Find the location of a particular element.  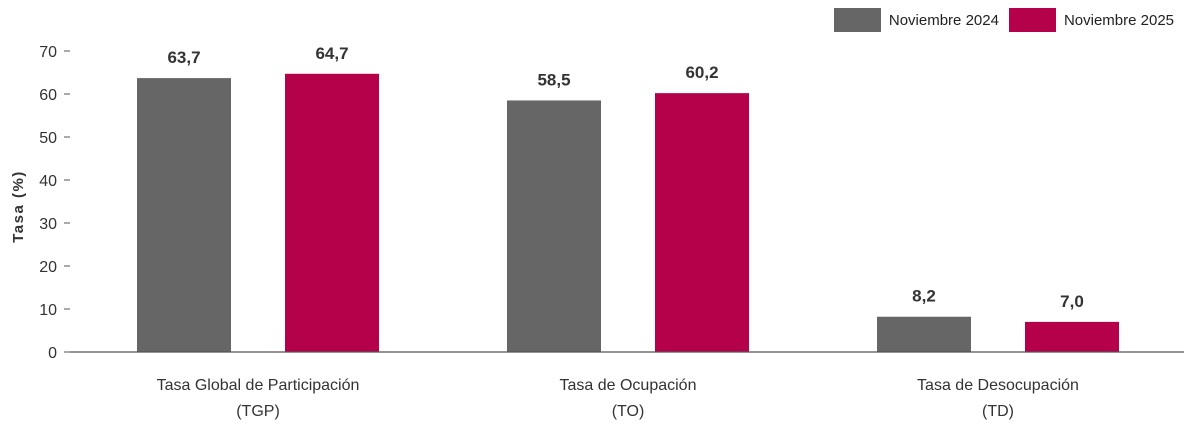

y-tick-label: 60 is located at coordinates (48, 95).